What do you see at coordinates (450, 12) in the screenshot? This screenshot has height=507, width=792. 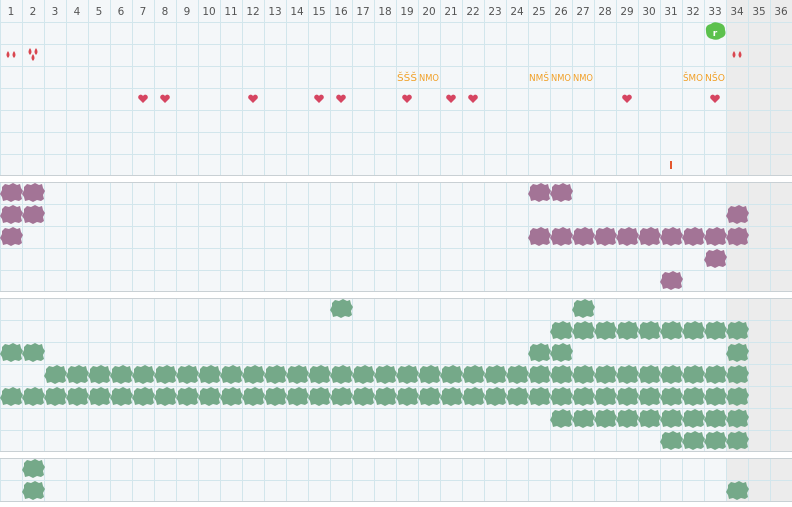 I see `column-header-21: 21` at bounding box center [450, 12].